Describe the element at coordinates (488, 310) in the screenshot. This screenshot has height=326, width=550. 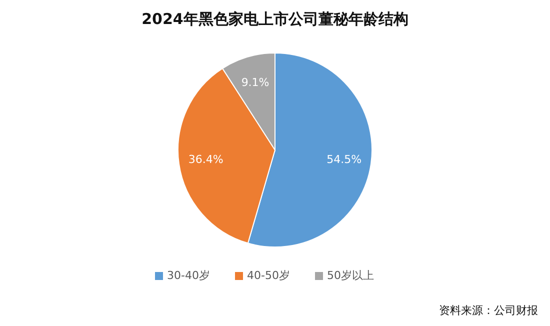
I see `text: 资料来源：公司财报` at that location.